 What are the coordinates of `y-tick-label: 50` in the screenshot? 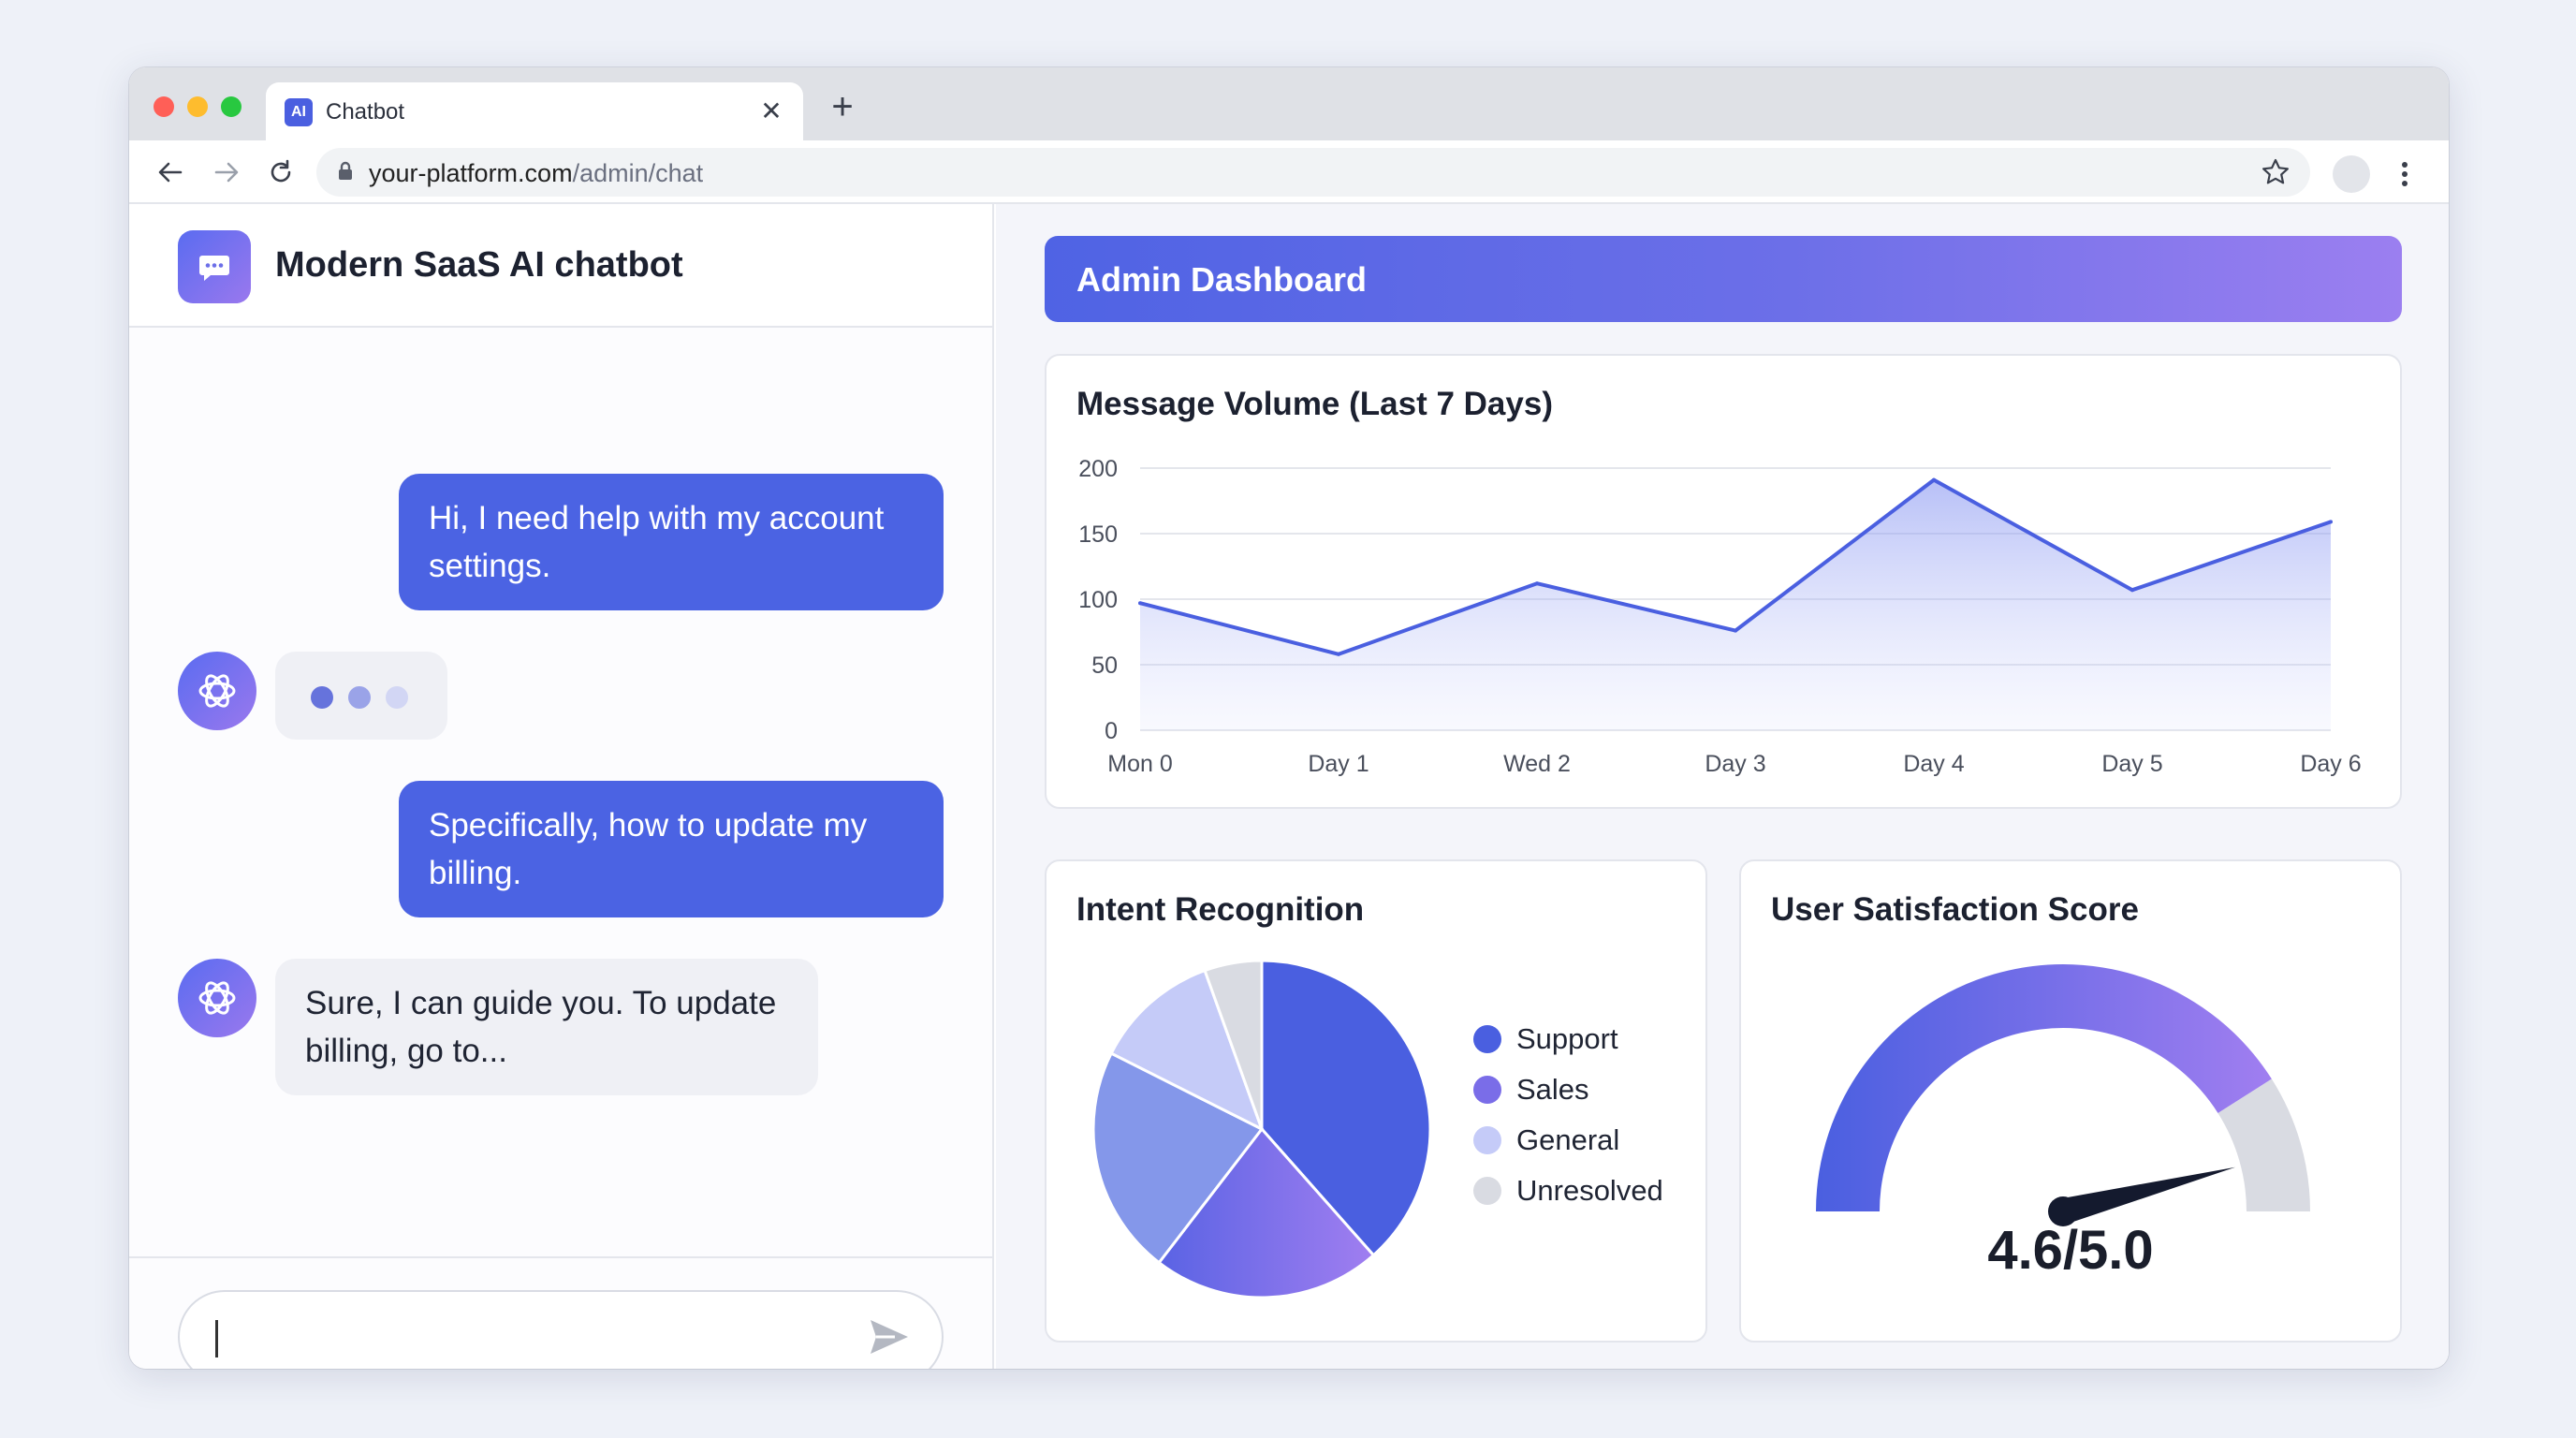 It's located at (1104, 666).